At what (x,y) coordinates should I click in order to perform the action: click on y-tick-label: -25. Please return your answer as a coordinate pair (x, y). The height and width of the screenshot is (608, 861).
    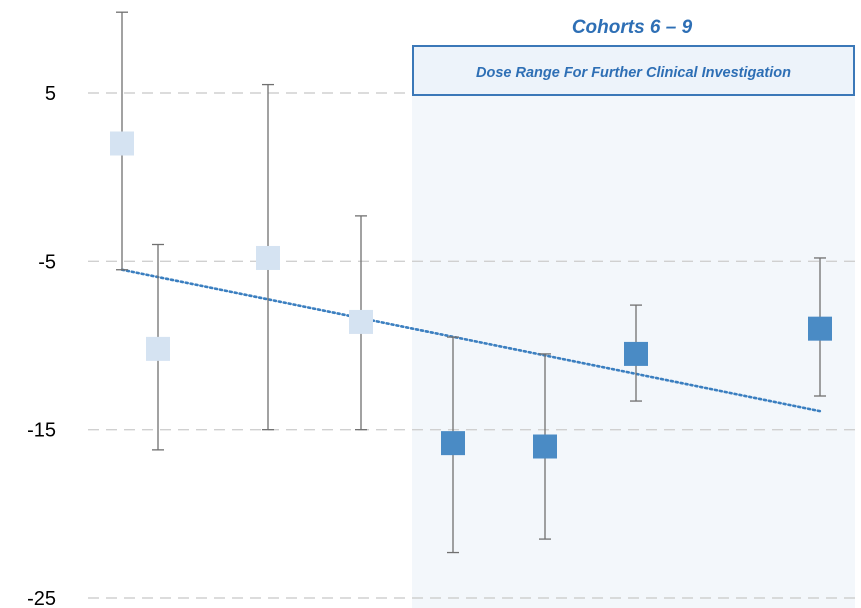
    Looking at the image, I should click on (41, 598).